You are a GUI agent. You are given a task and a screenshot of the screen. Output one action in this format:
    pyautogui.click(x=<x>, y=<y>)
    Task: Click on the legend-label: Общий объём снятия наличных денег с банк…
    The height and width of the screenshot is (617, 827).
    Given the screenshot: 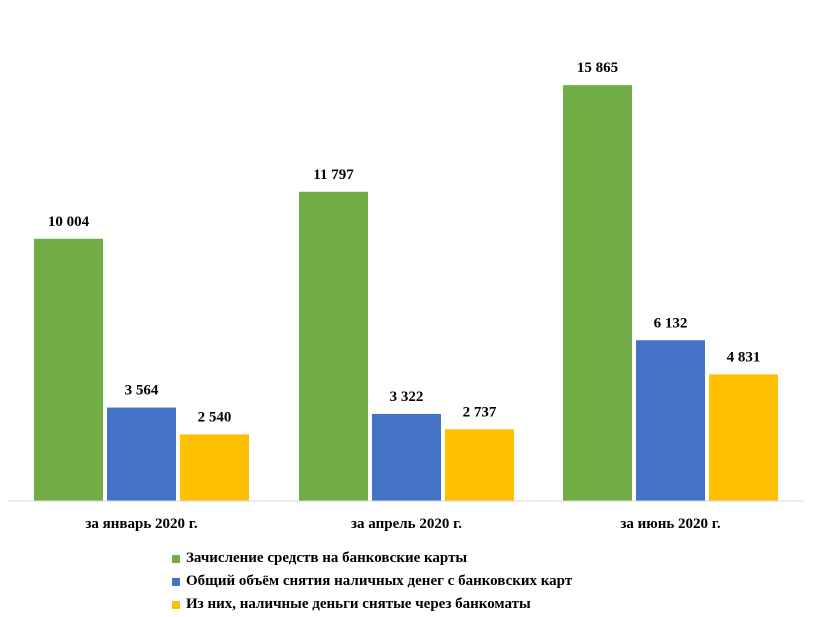 What is the action you would take?
    pyautogui.click(x=379, y=581)
    